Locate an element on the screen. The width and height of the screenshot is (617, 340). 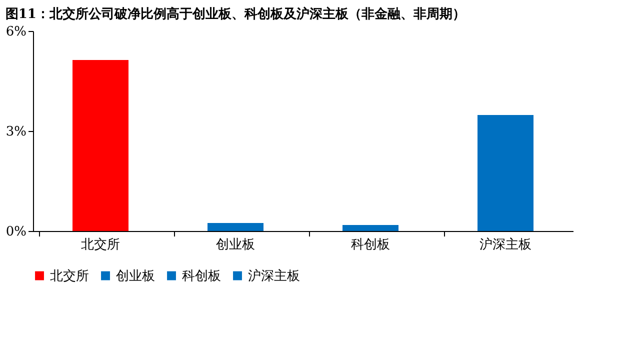
legend-label: 北交所 is located at coordinates (69, 276).